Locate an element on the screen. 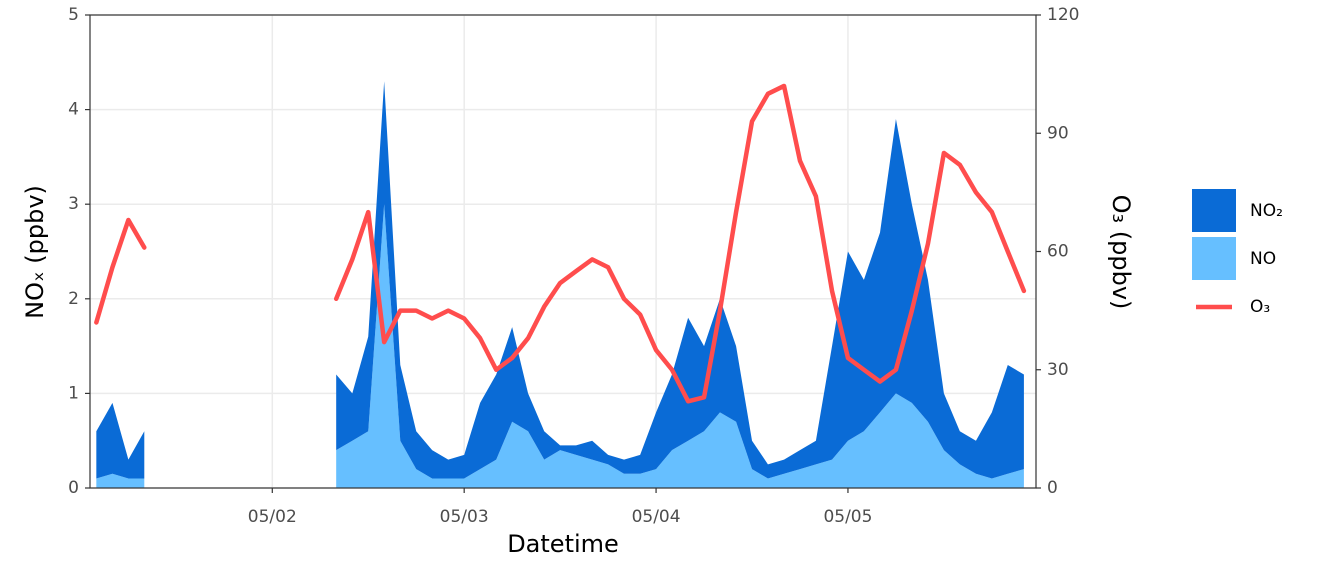  y2-tick-label: 120 is located at coordinates (1063, 15).